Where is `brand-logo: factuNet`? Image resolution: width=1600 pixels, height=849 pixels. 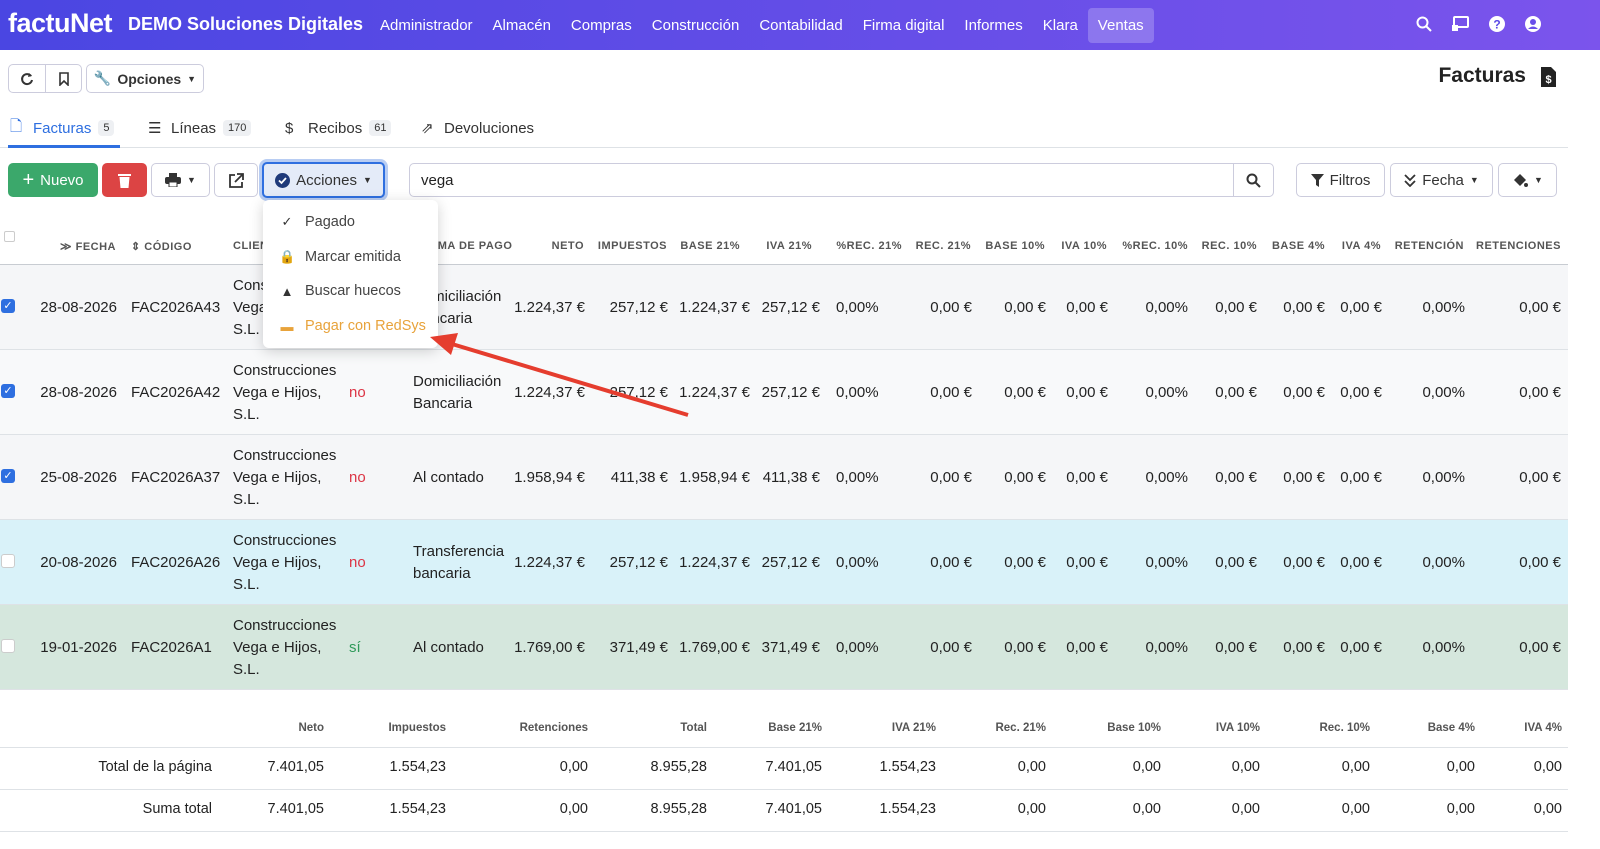 brand-logo: factuNet is located at coordinates (60, 23).